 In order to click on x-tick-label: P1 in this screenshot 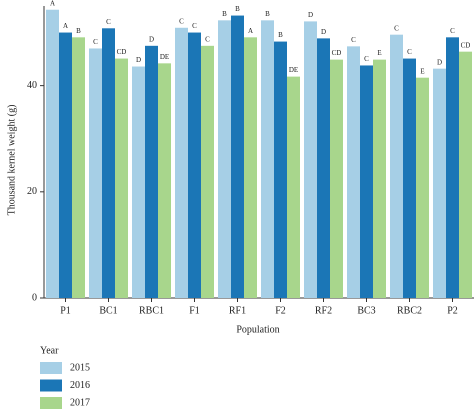, I will do `click(65, 310)`.